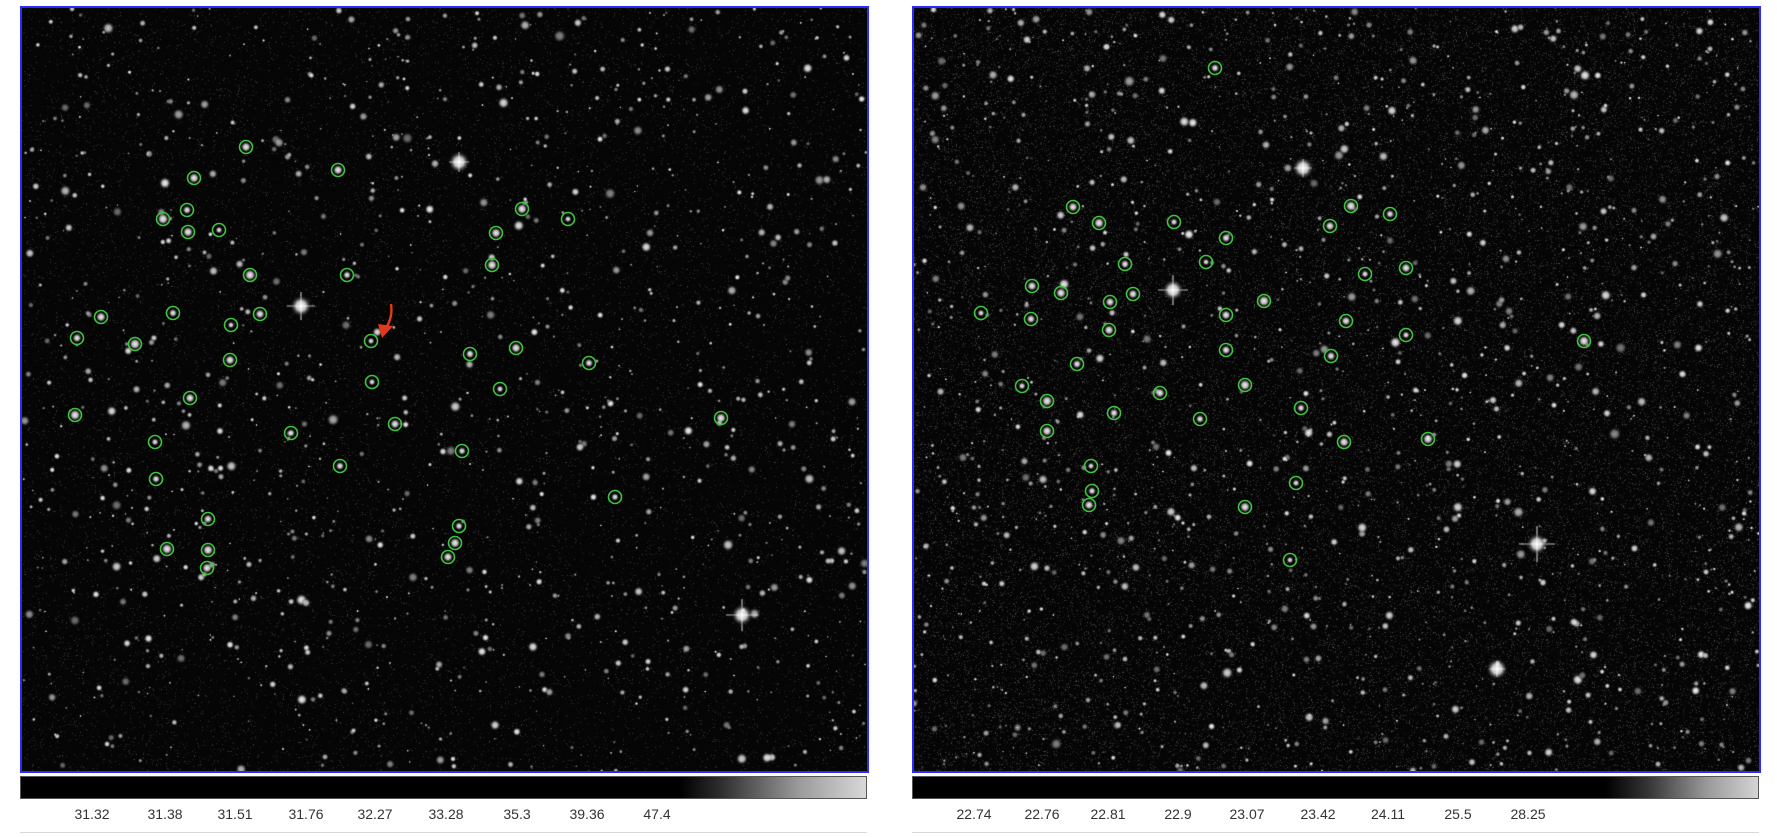 The height and width of the screenshot is (837, 1777). What do you see at coordinates (375, 814) in the screenshot?
I see `left-colorbar-tick-5: 32.27` at bounding box center [375, 814].